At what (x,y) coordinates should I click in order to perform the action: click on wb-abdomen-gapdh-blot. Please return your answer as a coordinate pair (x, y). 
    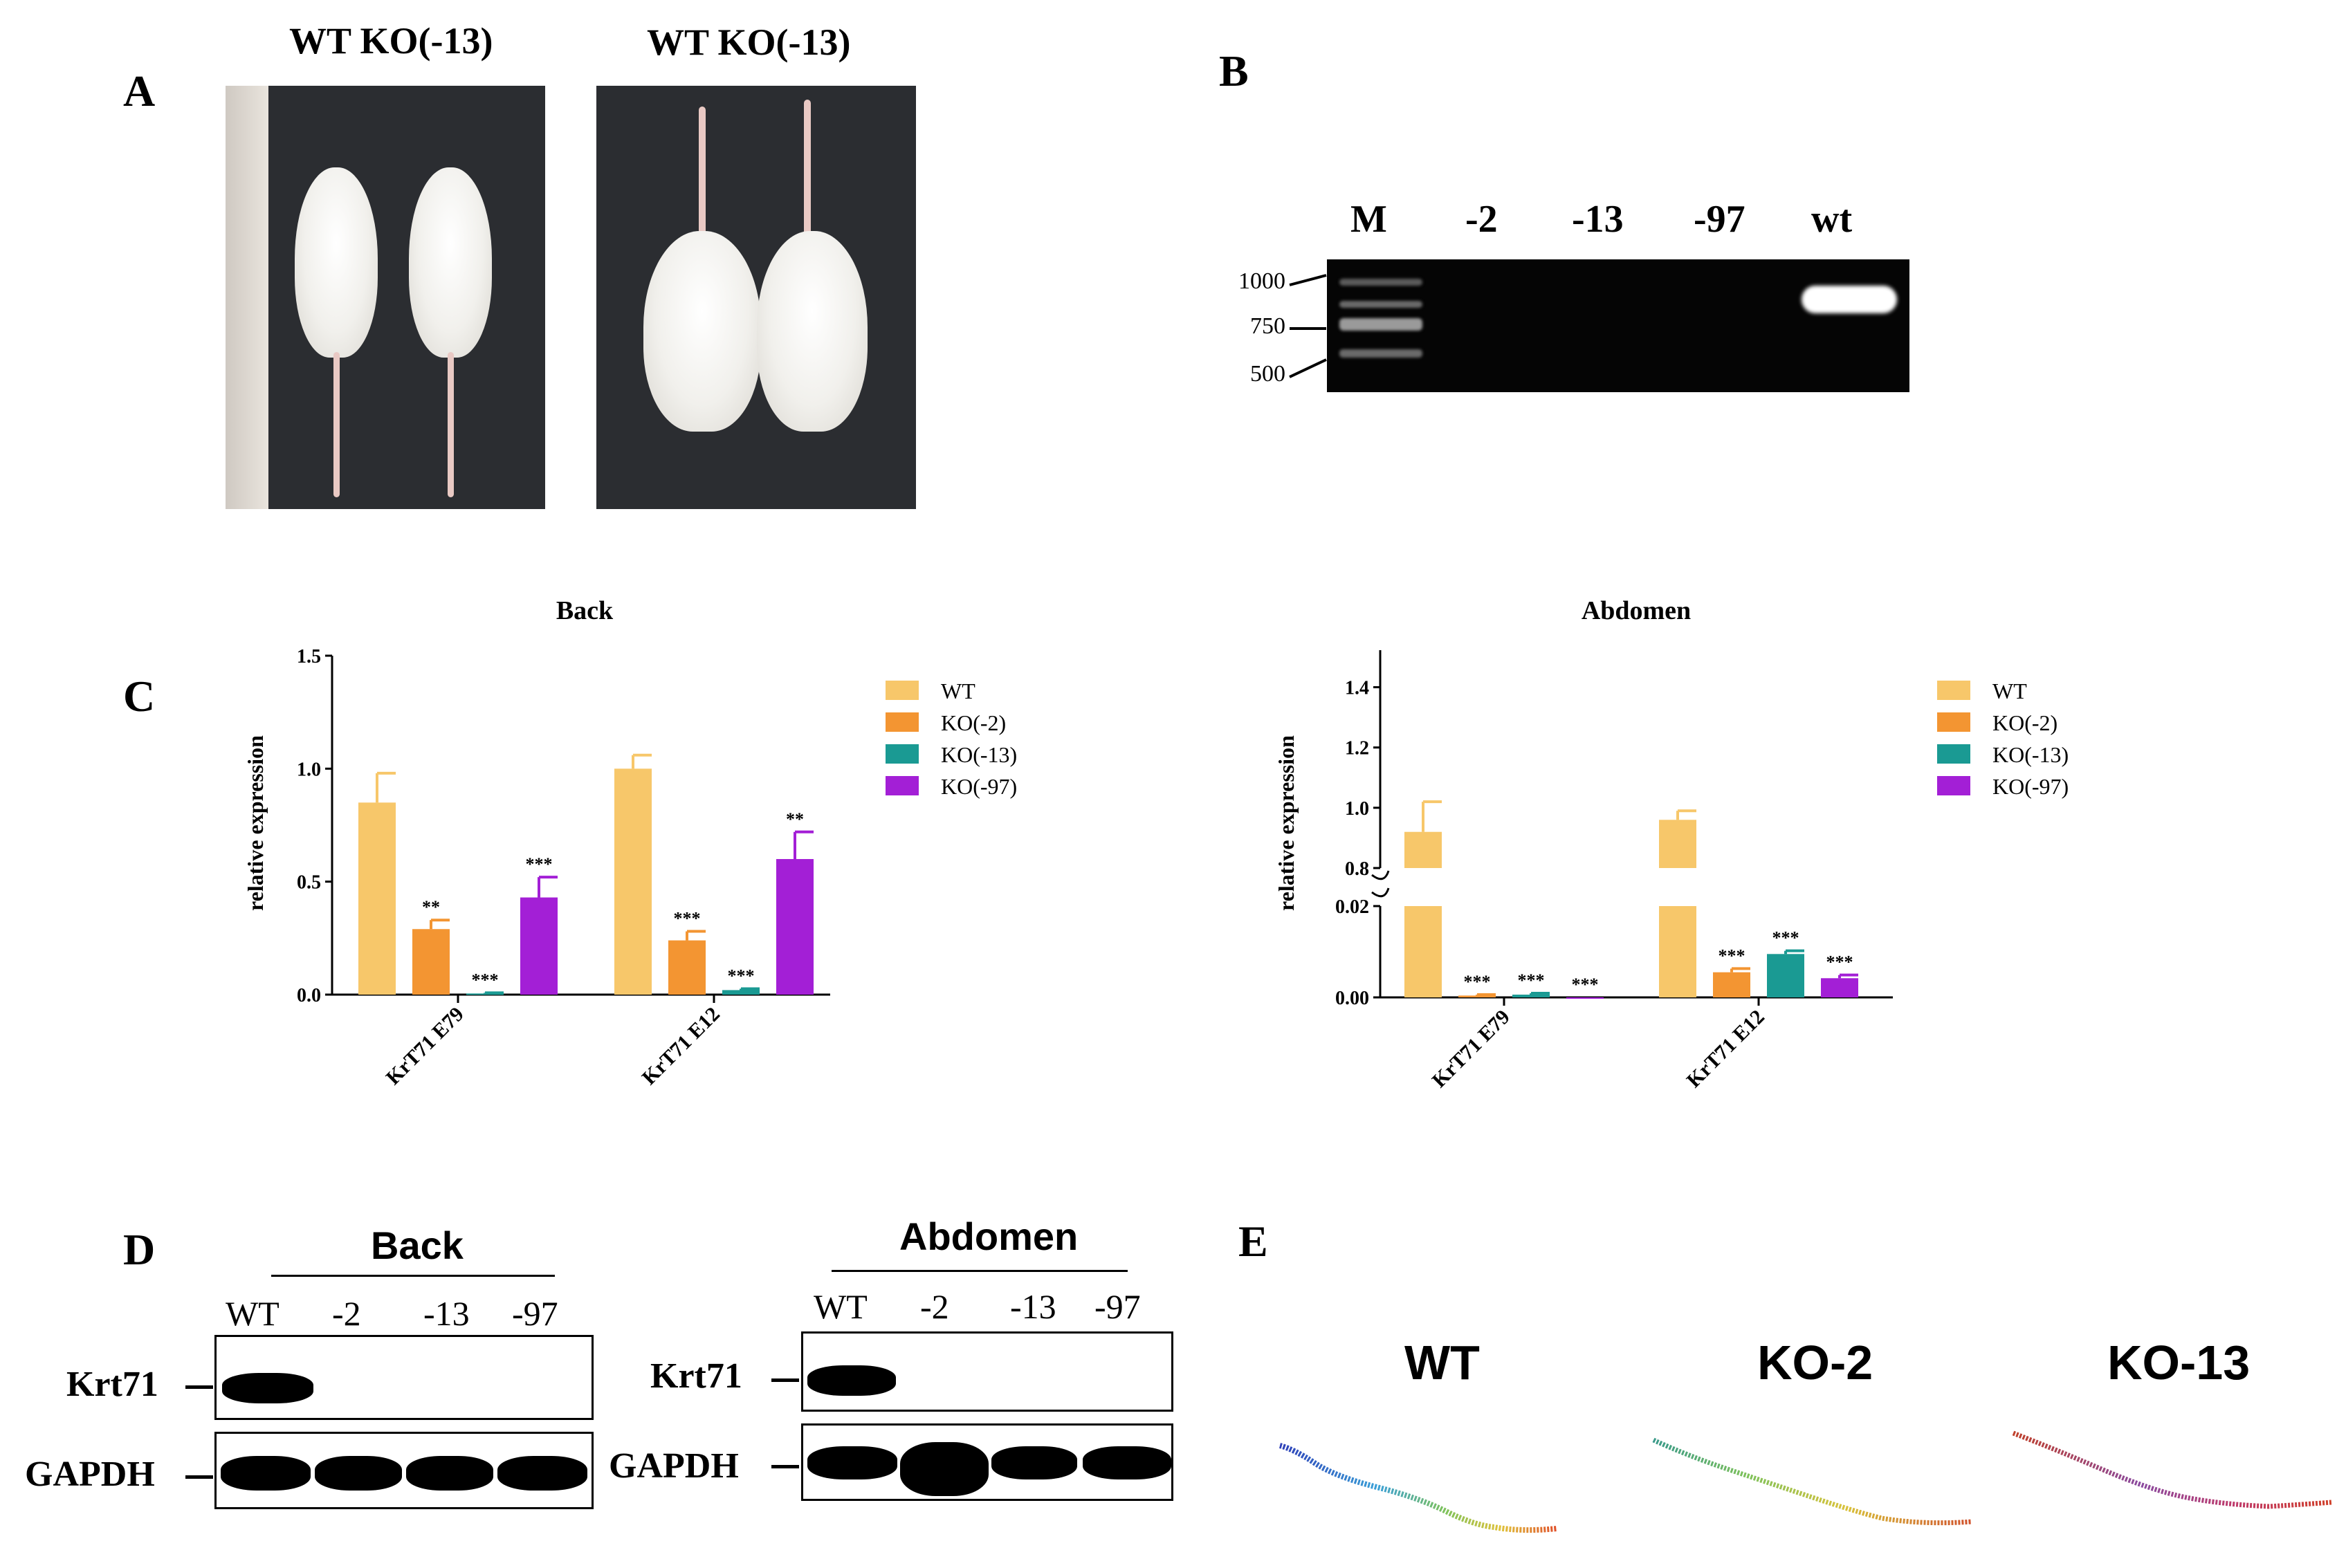
    Looking at the image, I should click on (987, 1462).